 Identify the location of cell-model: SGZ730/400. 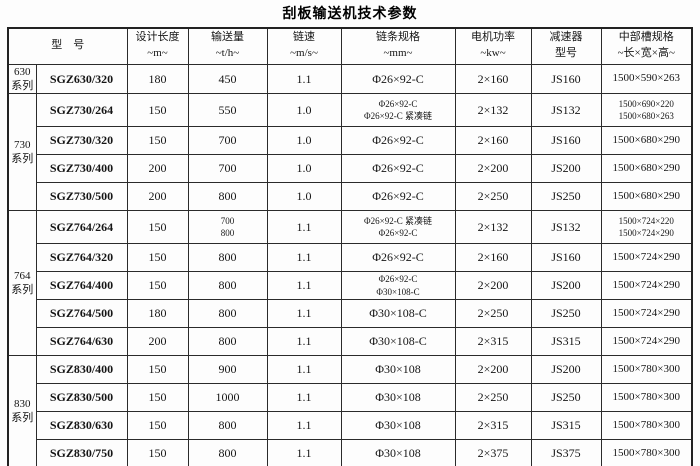
(81, 169).